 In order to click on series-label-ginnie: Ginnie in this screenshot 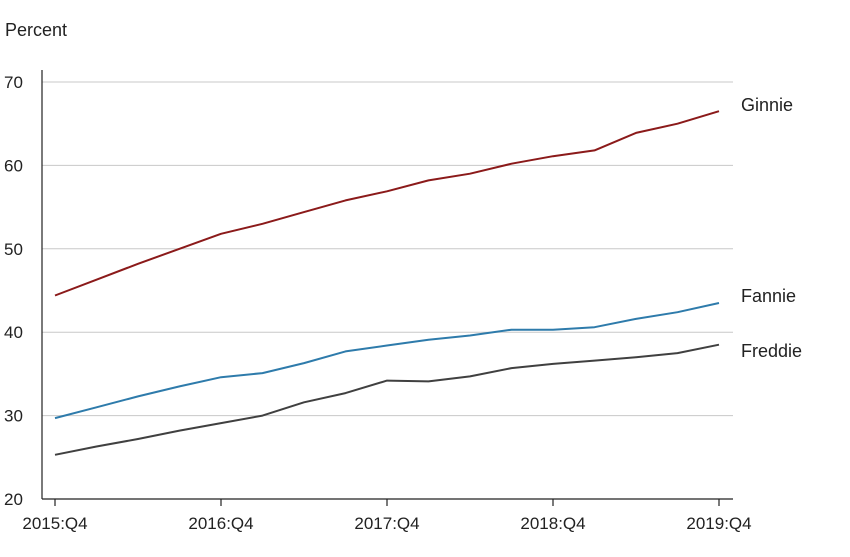, I will do `click(767, 105)`.